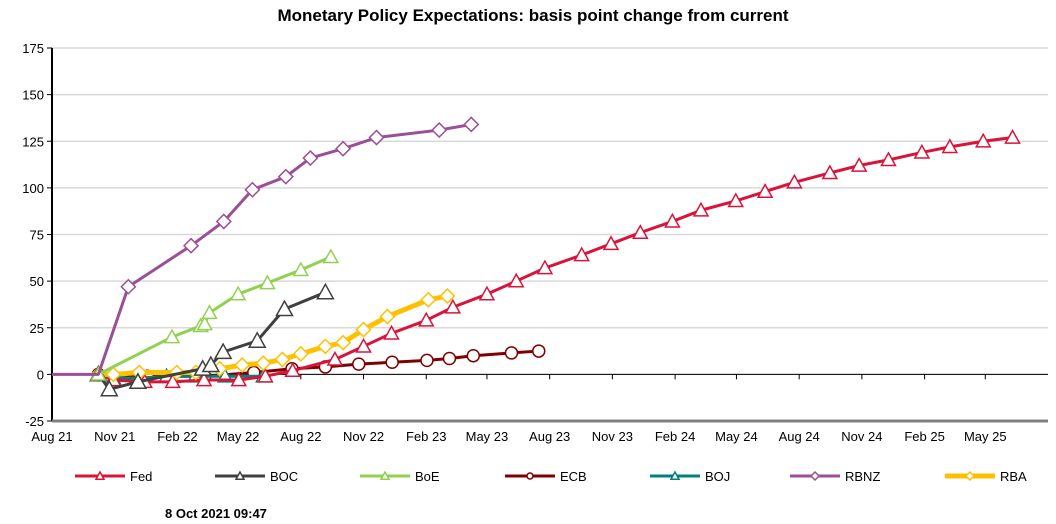 The height and width of the screenshot is (524, 1056). Describe the element at coordinates (385, 475) in the screenshot. I see `legend-marker-boe` at that location.